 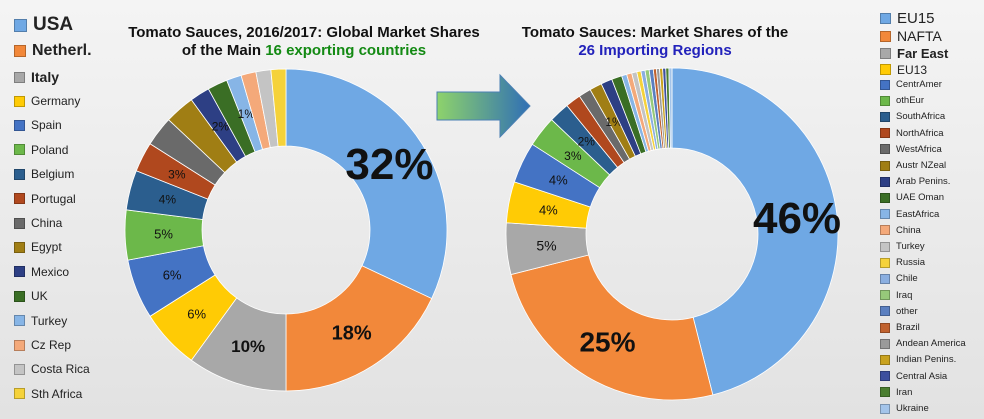 What do you see at coordinates (50, 149) in the screenshot?
I see `exporter-legend-label: Poland` at bounding box center [50, 149].